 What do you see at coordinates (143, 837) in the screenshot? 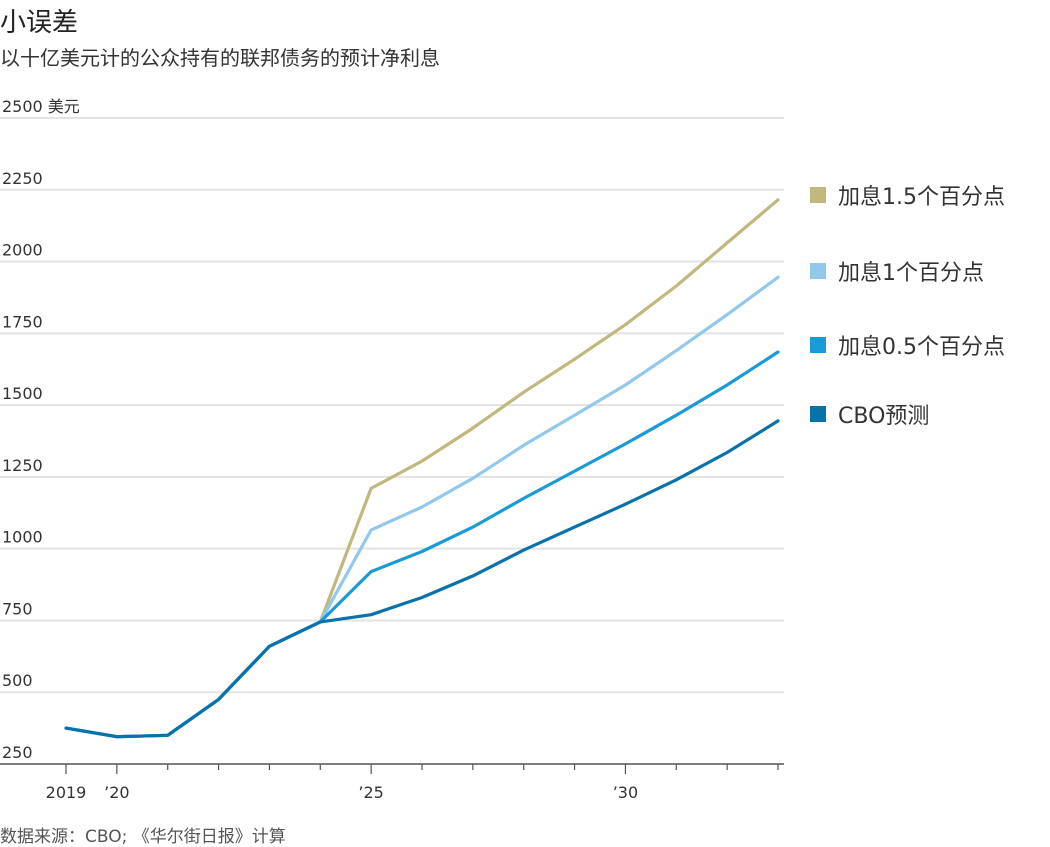
I see `source-note: 数据来源：CBO; 《华尔街日报》计算` at bounding box center [143, 837].